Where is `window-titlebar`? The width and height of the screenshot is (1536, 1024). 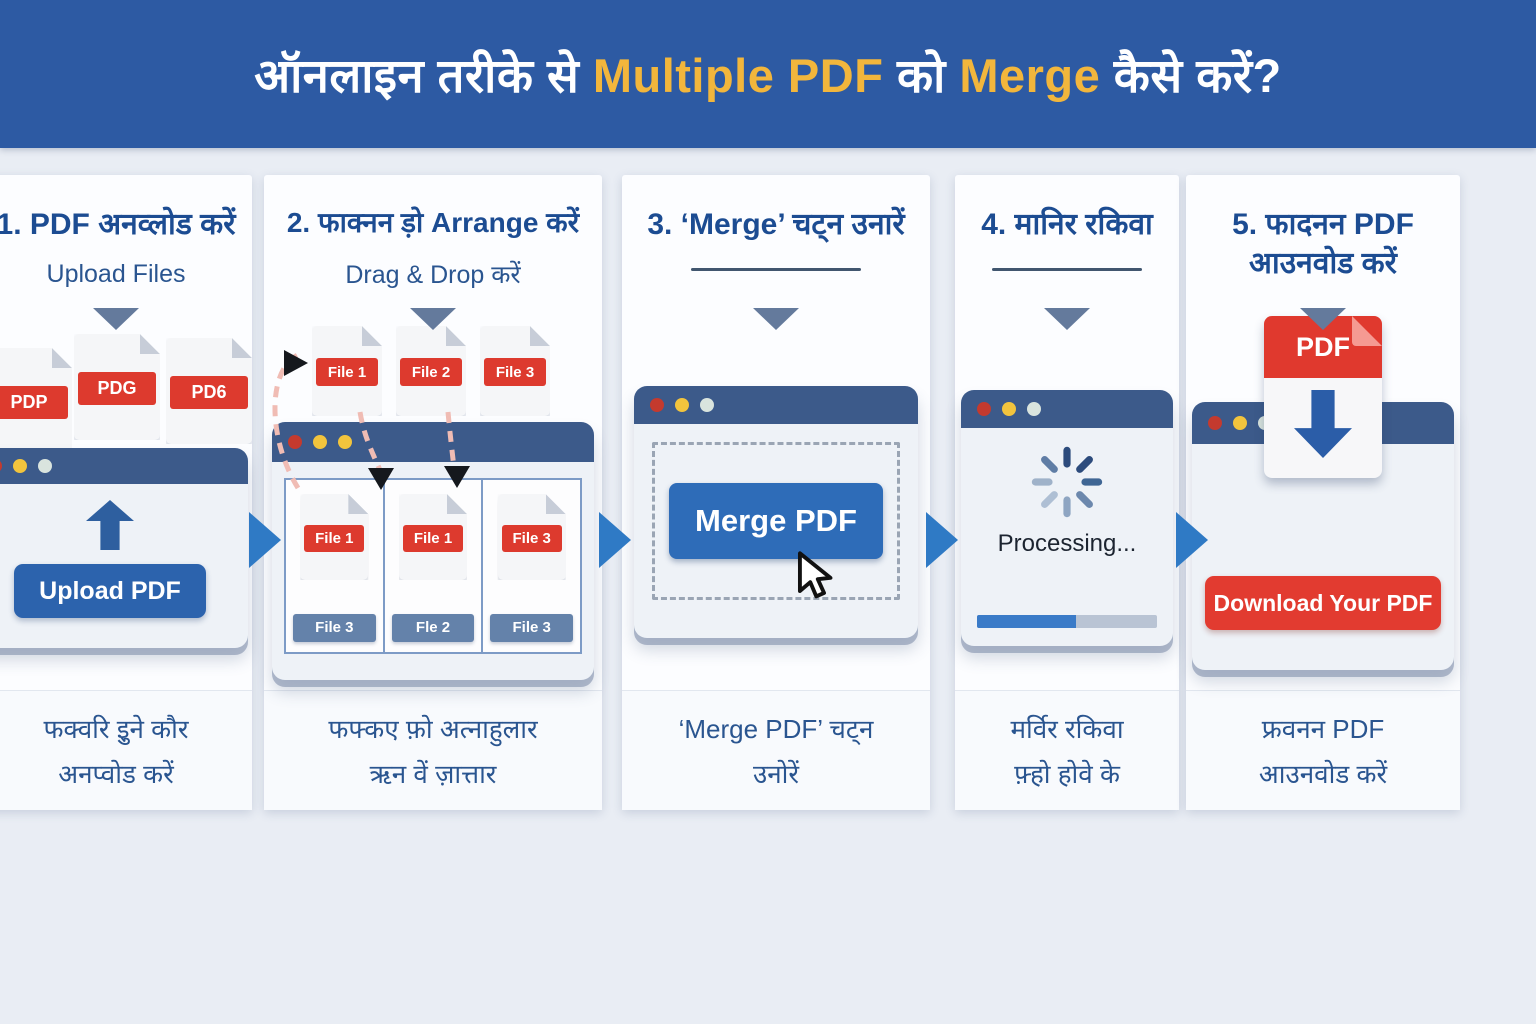 window-titlebar is located at coordinates (433, 442).